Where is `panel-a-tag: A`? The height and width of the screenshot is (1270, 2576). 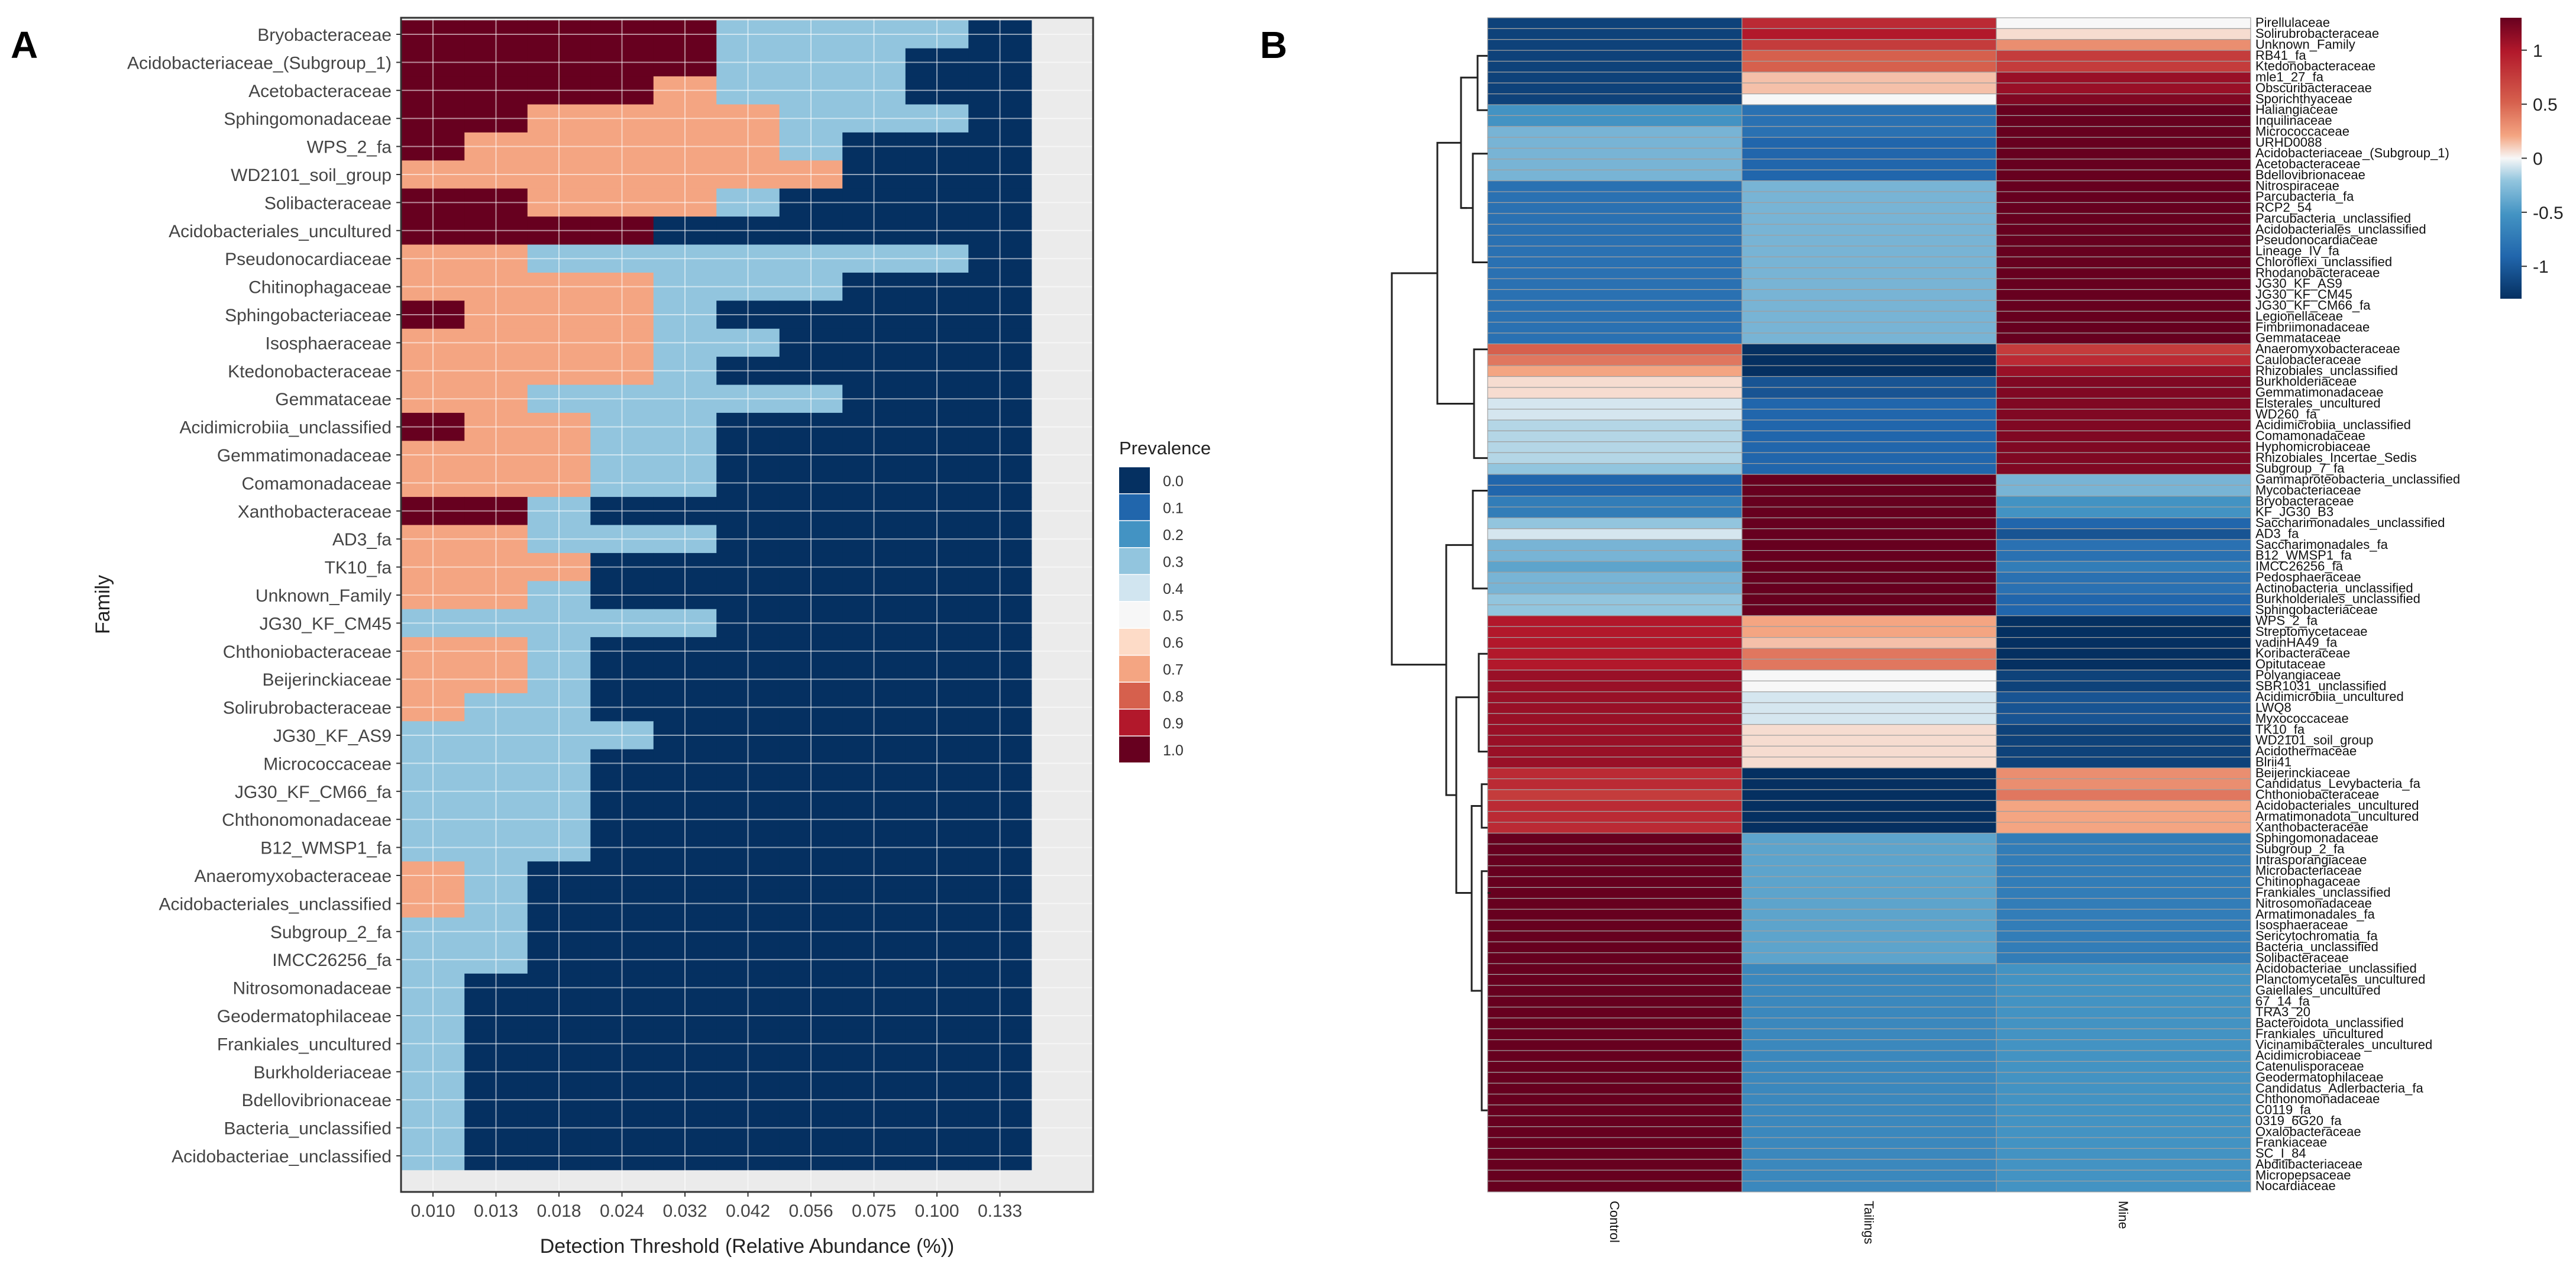
panel-a-tag: A is located at coordinates (24, 45).